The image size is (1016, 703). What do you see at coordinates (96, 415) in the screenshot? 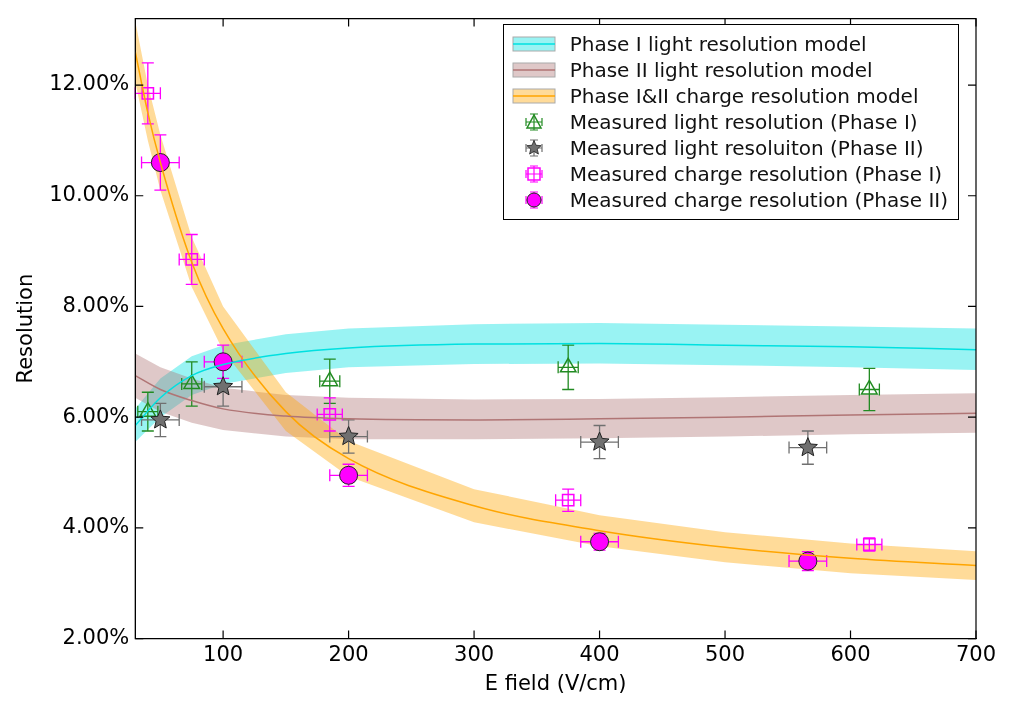
I see `y-tick-label: 6.00%` at bounding box center [96, 415].